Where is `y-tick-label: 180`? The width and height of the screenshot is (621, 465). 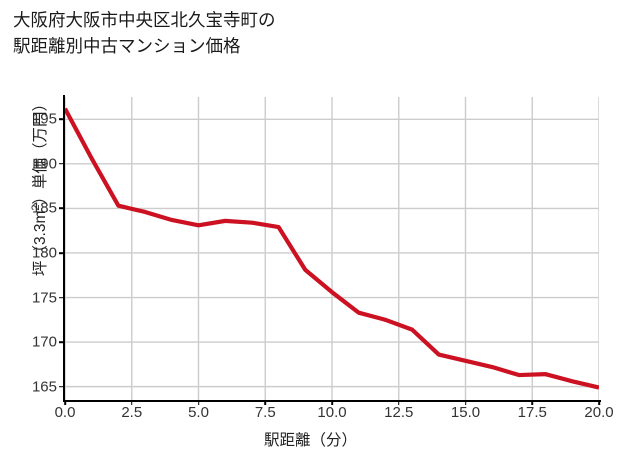
y-tick-label: 180 is located at coordinates (44, 253).